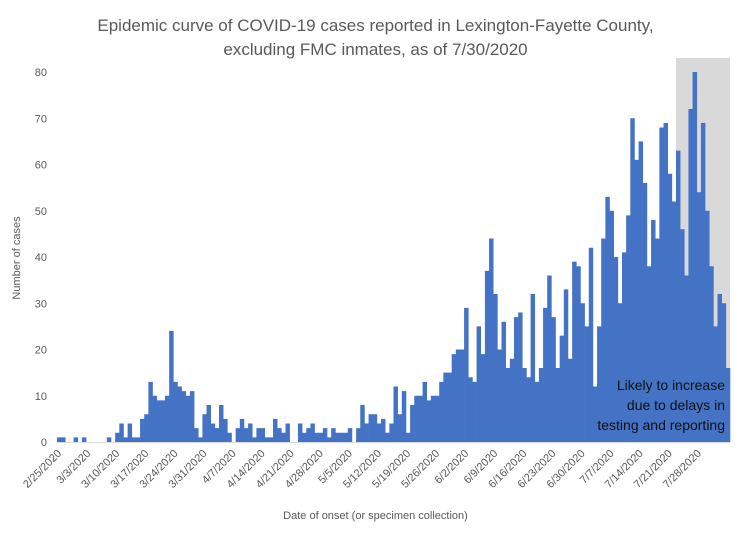 This screenshot has width=751, height=535. What do you see at coordinates (41, 166) in the screenshot?
I see `y-tick-label: 60` at bounding box center [41, 166].